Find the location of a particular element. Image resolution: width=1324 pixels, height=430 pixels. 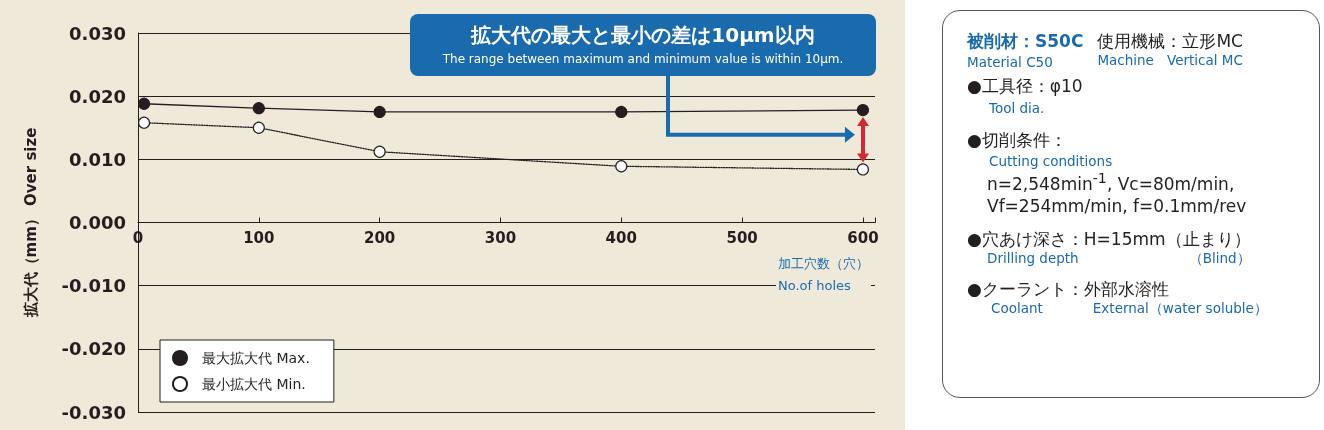

text: ●穴あけ深さ：H=15mm（止まり） is located at coordinates (1109, 238).